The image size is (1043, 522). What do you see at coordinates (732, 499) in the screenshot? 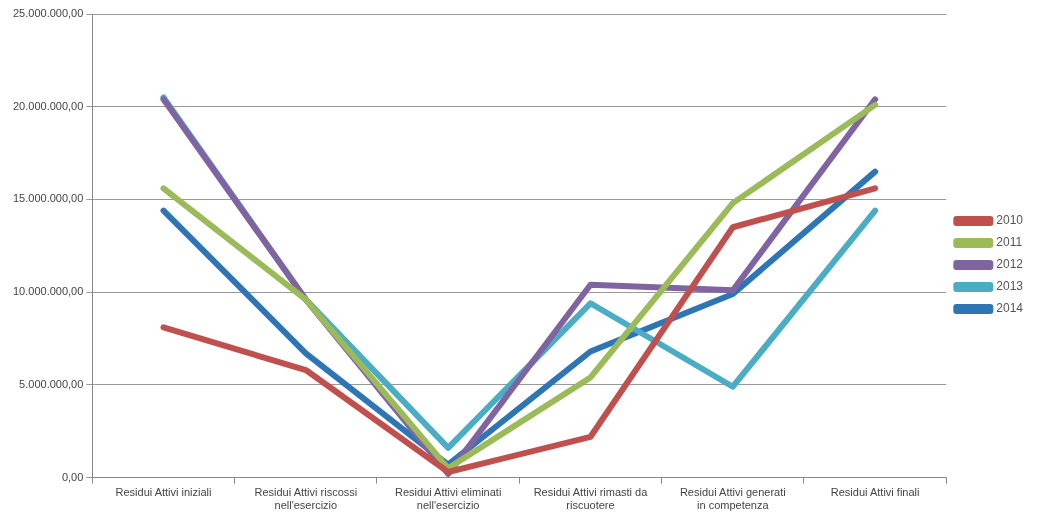
I see `x-tick-label: Residui Attivi generati in competenza` at bounding box center [732, 499].